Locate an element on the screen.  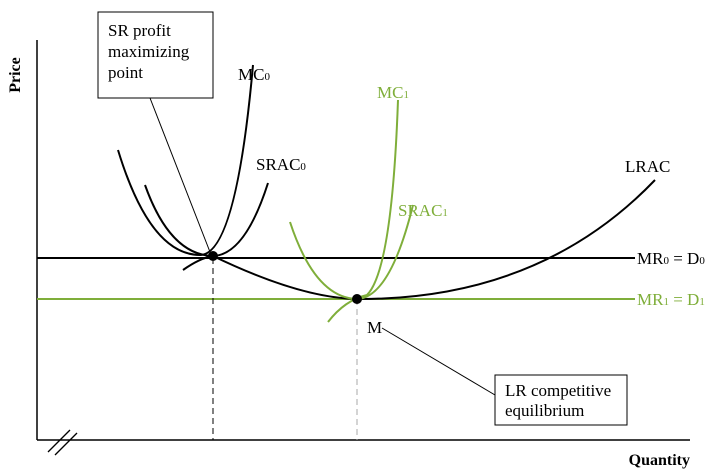
mc1-curve is located at coordinates (363, 211).